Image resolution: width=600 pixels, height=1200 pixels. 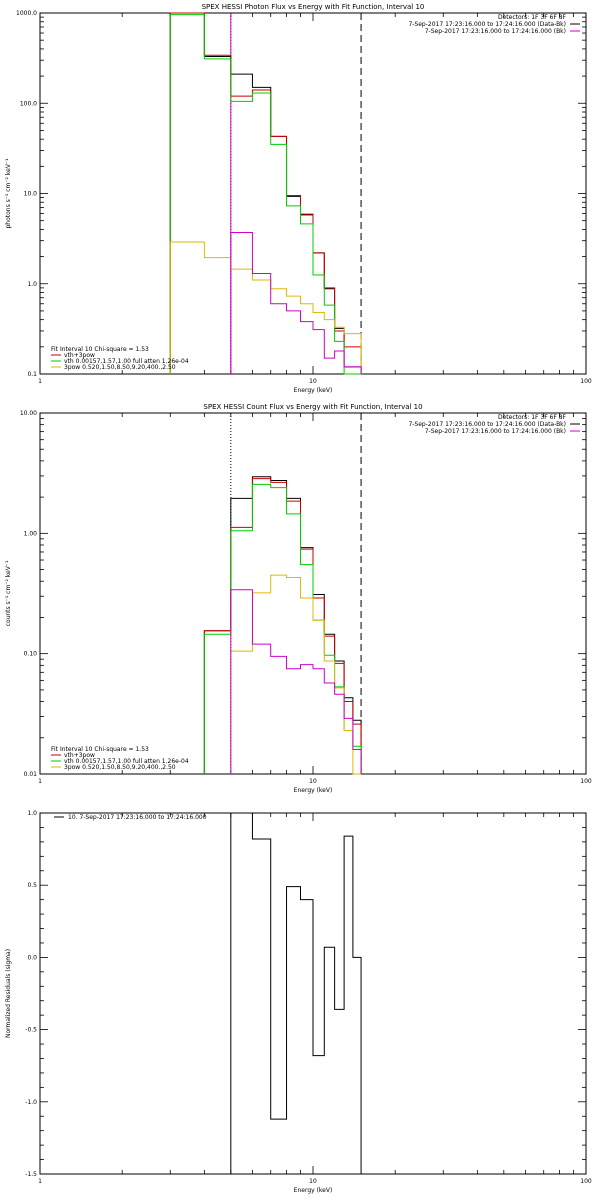 I want to click on y-axis-label: photons s⁻¹ cm⁻² keV⁻¹, so click(x=8, y=193).